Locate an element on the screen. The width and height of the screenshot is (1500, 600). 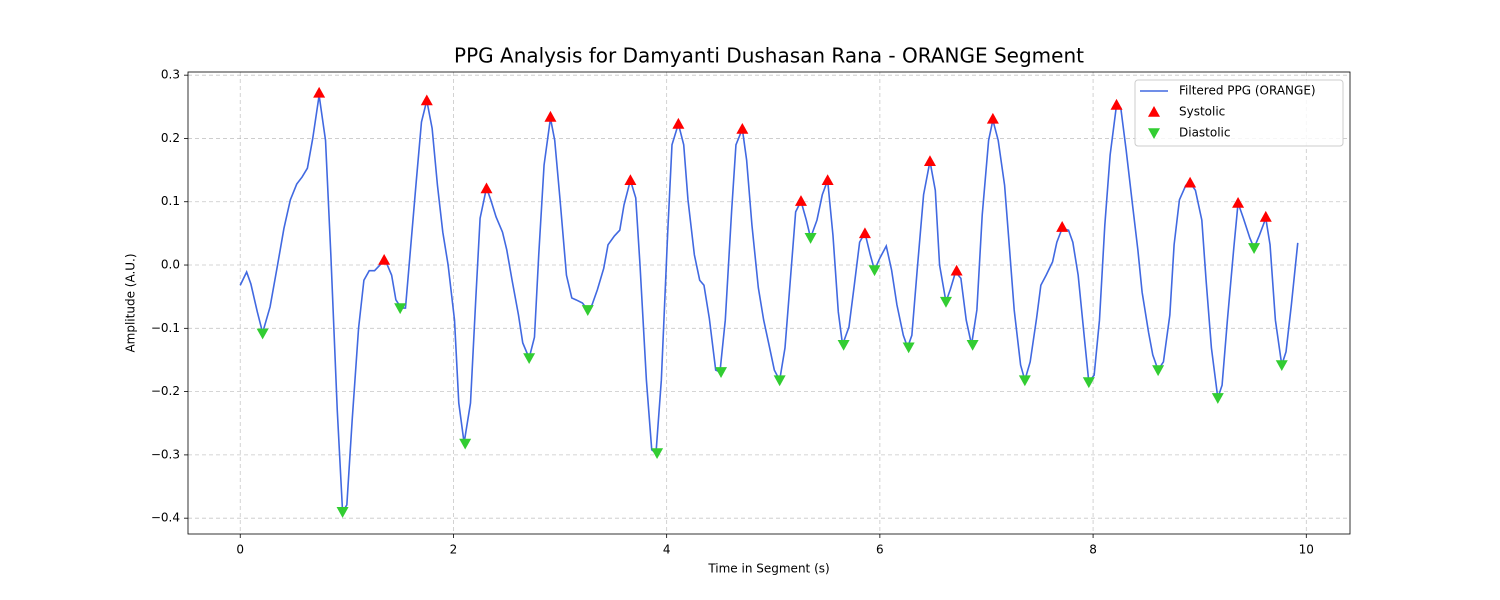
x-tick-label: 2 is located at coordinates (454, 550).